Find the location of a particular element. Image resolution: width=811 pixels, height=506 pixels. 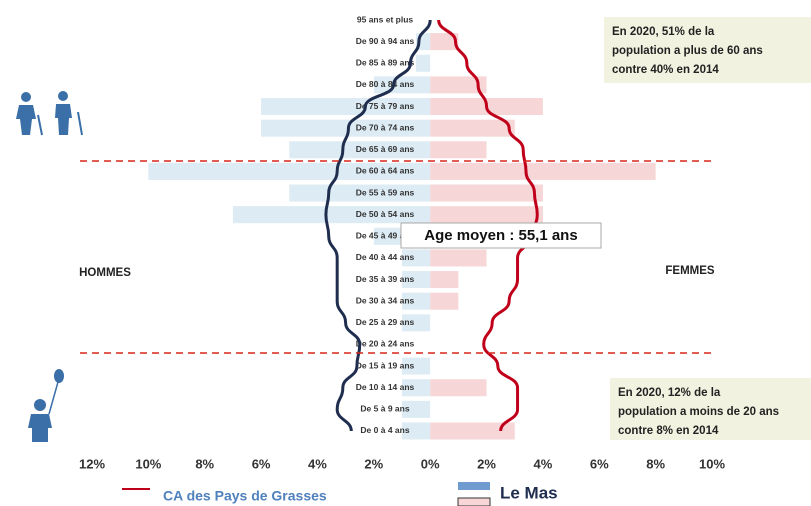

category-label: 95 ans et plus is located at coordinates (385, 19).